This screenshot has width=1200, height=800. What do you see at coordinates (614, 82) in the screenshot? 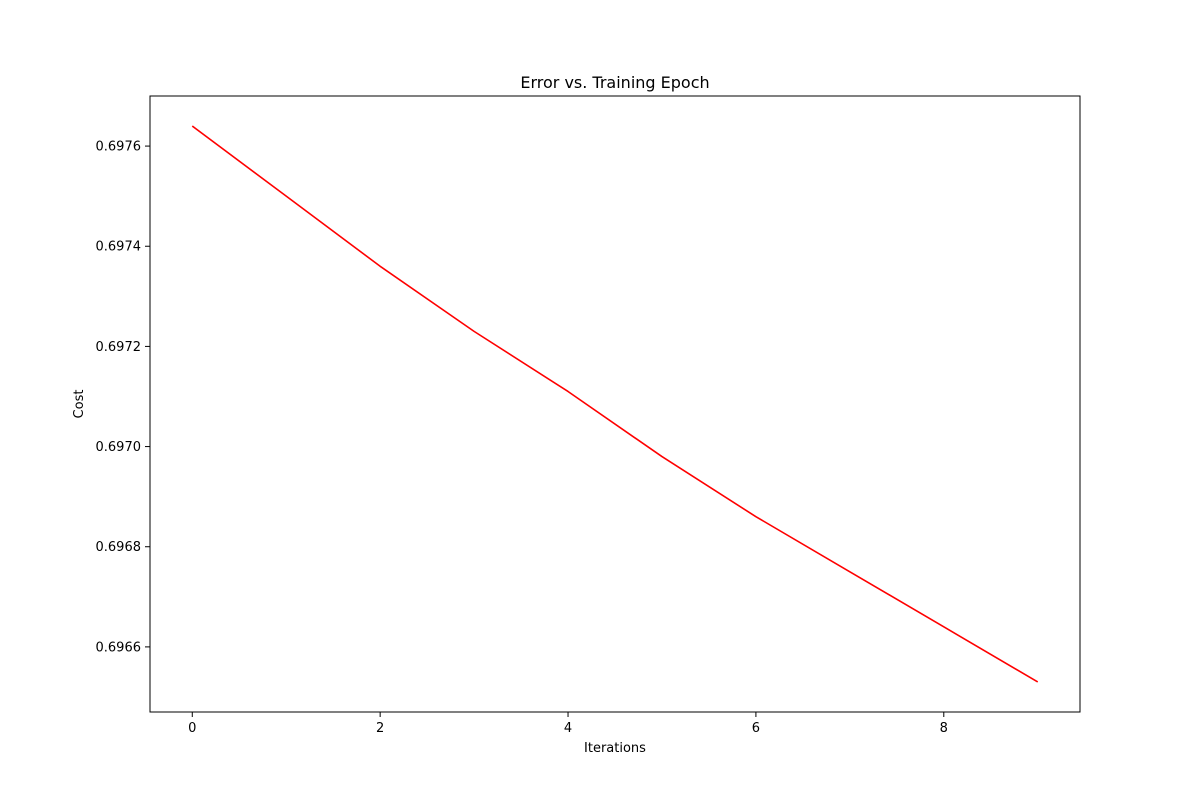
I see `chart-title: Error vs. Training Epoch` at bounding box center [614, 82].